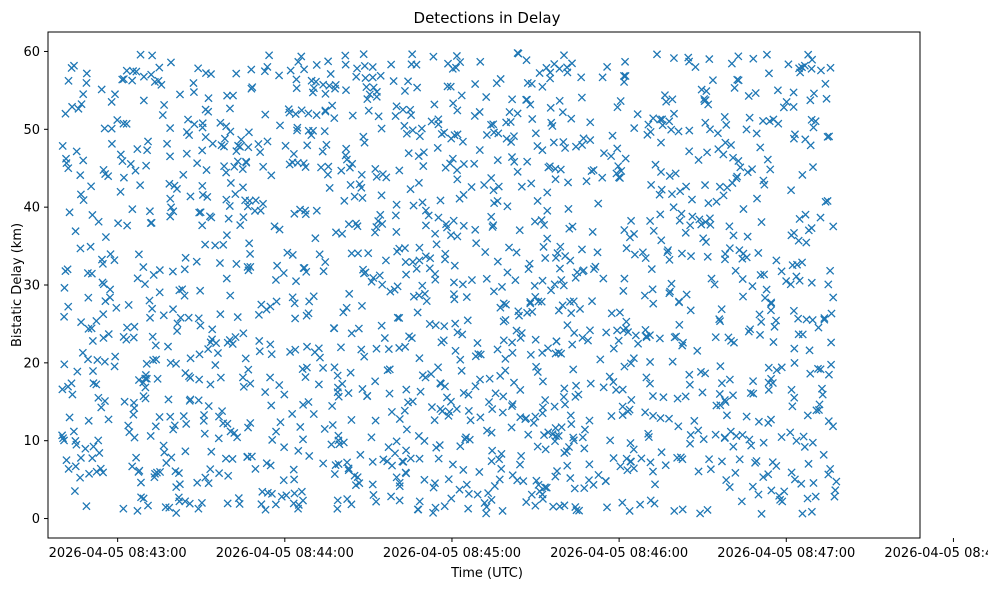 The image size is (988, 595). What do you see at coordinates (936, 553) in the screenshot?
I see `x-tick-label: 2026-04-05 08:48:00` at bounding box center [936, 553].